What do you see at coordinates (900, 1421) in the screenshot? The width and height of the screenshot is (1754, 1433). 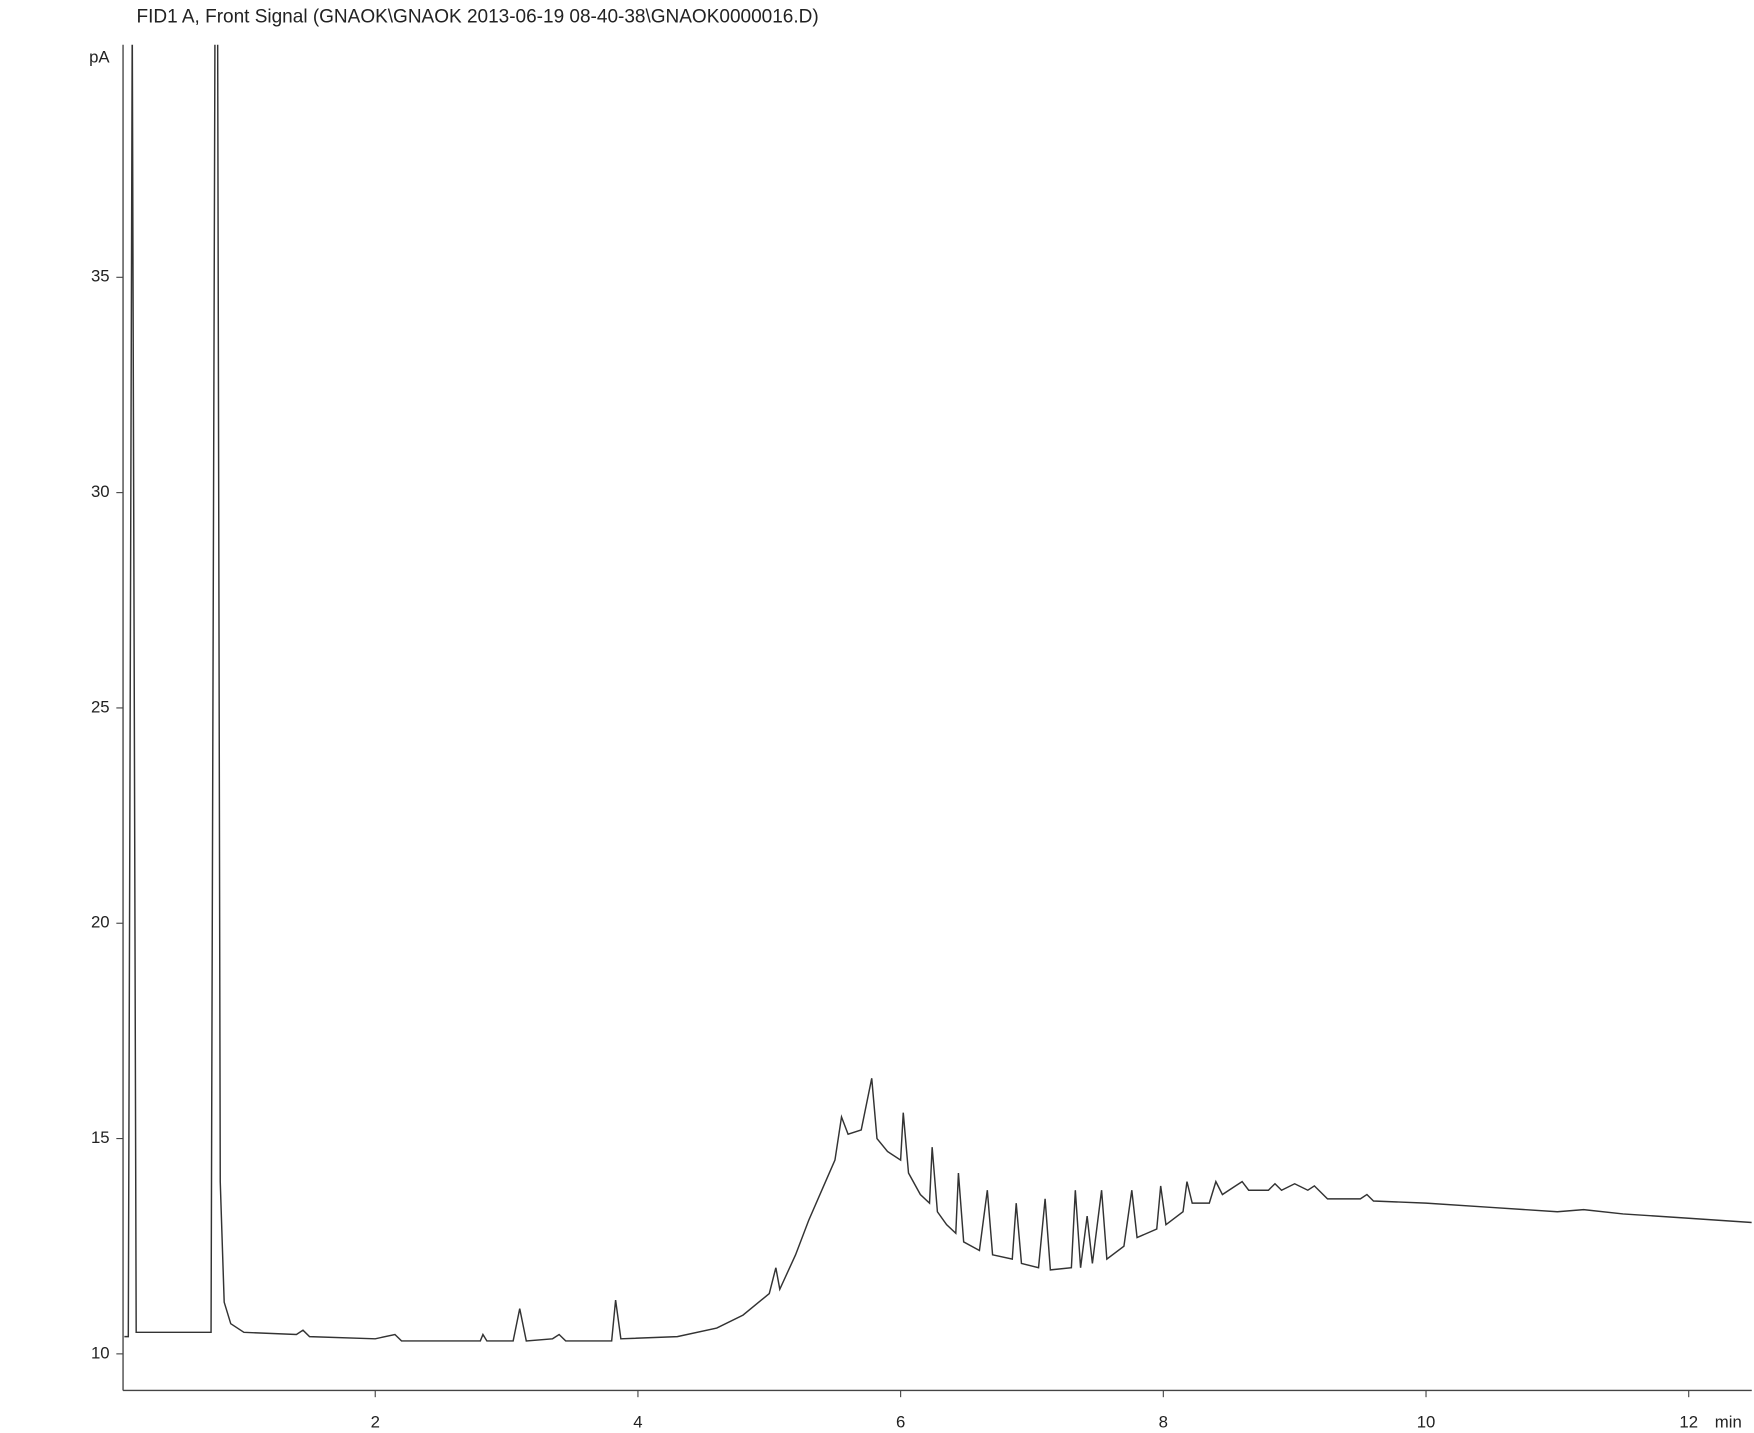 I see `x-tick-label: 6` at bounding box center [900, 1421].